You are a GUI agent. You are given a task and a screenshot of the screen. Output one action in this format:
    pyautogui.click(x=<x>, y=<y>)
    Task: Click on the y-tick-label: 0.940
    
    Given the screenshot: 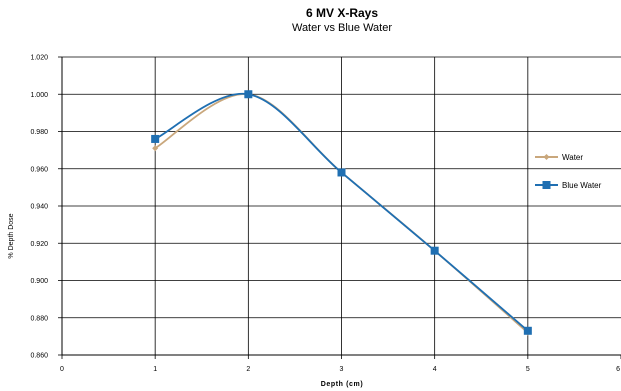 What is the action you would take?
    pyautogui.click(x=39, y=207)
    